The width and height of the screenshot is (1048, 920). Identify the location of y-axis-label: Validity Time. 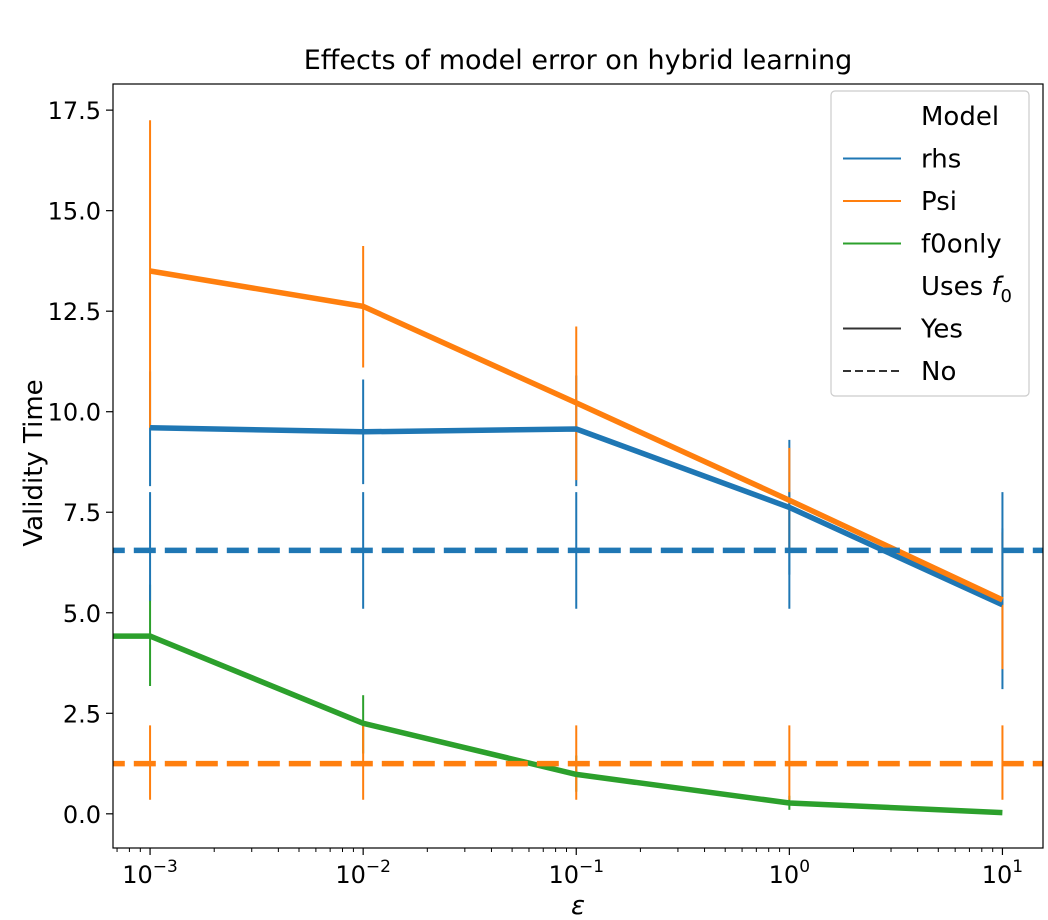
(34, 462).